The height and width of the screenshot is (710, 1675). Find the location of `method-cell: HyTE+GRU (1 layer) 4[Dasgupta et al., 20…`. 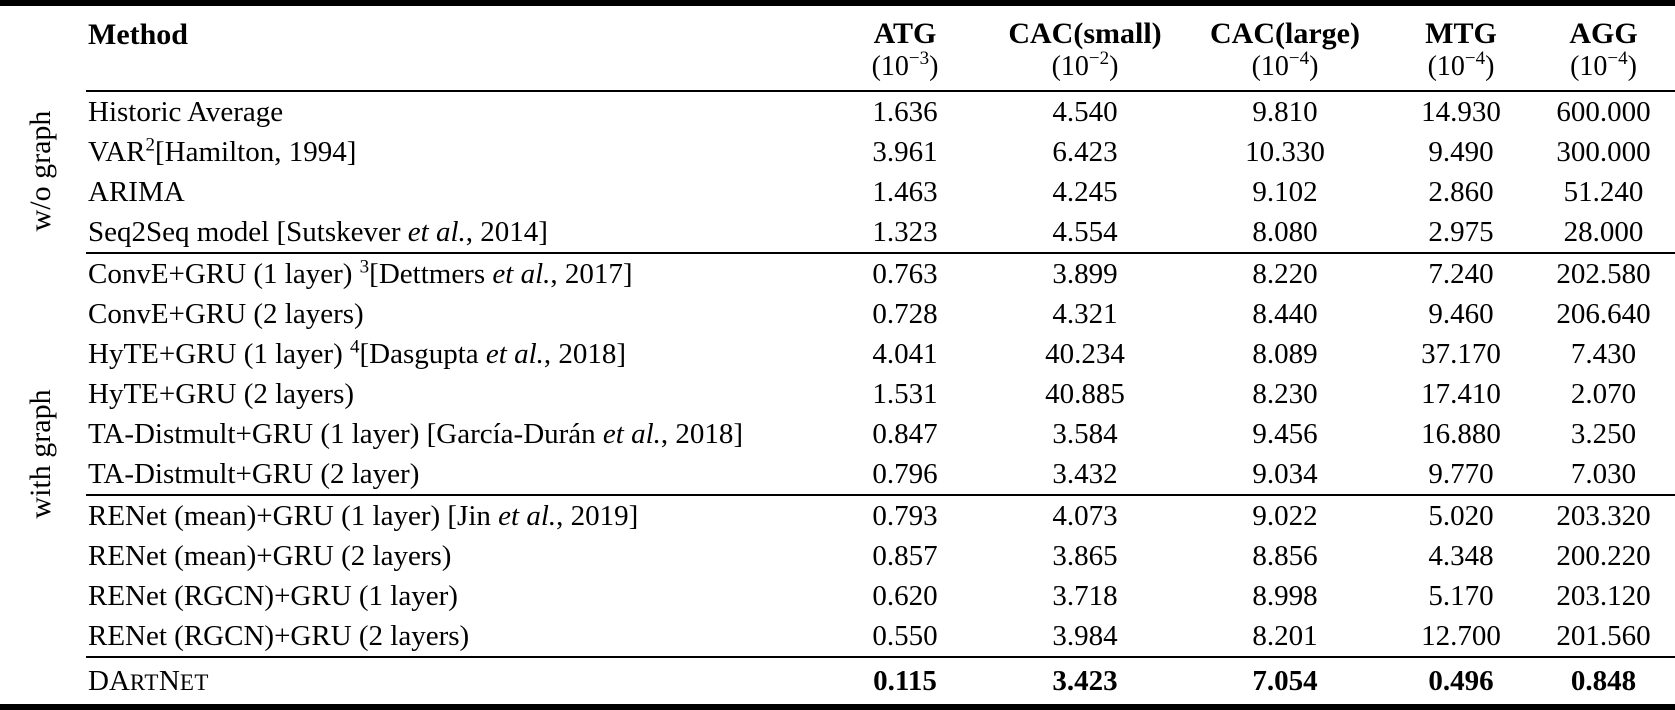

method-cell: HyTE+GRU (1 layer) 4[Dasgupta et al., 20… is located at coordinates (453, 354).